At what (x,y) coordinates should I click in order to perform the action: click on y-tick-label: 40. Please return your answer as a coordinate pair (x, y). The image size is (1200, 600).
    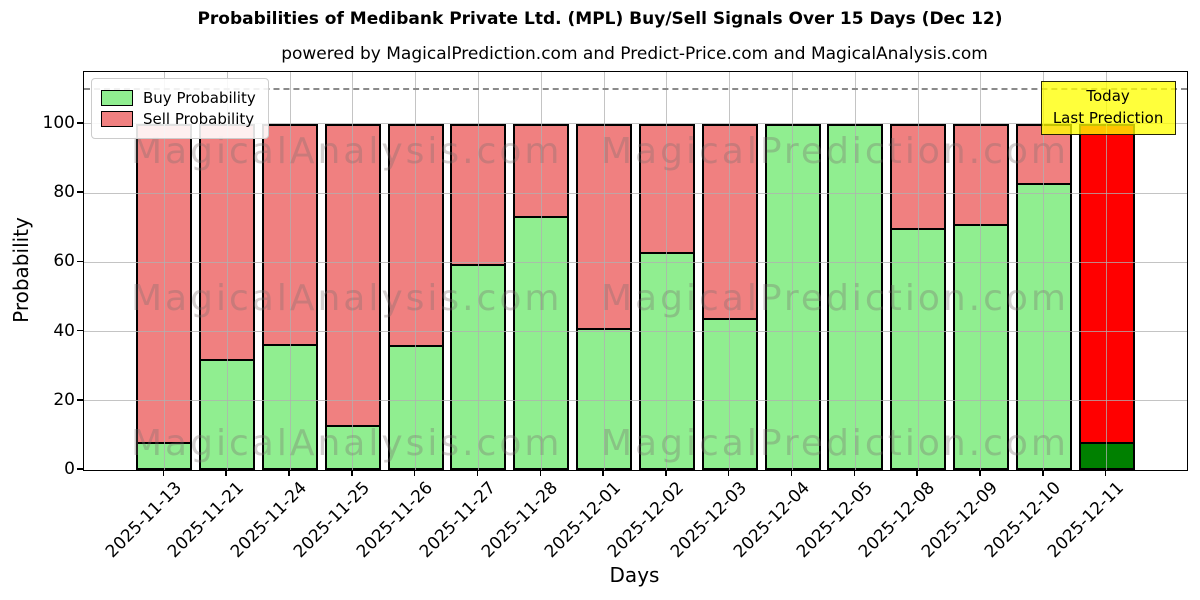
    Looking at the image, I should click on (64, 330).